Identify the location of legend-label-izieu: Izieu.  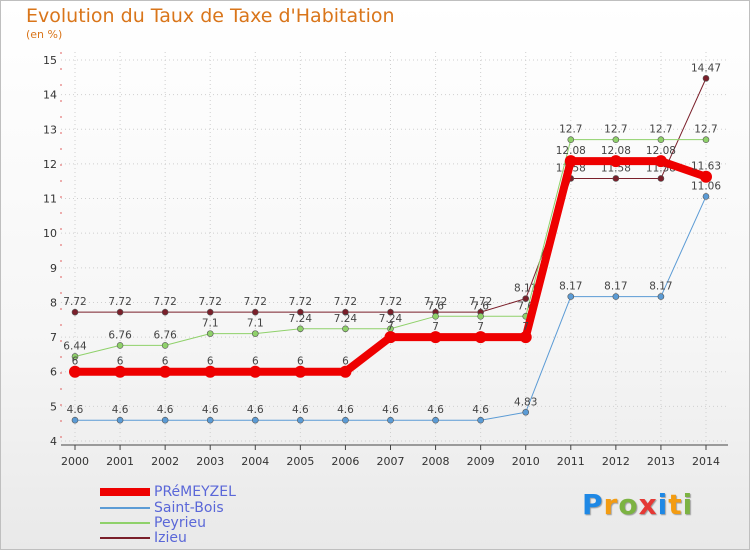
(170, 538).